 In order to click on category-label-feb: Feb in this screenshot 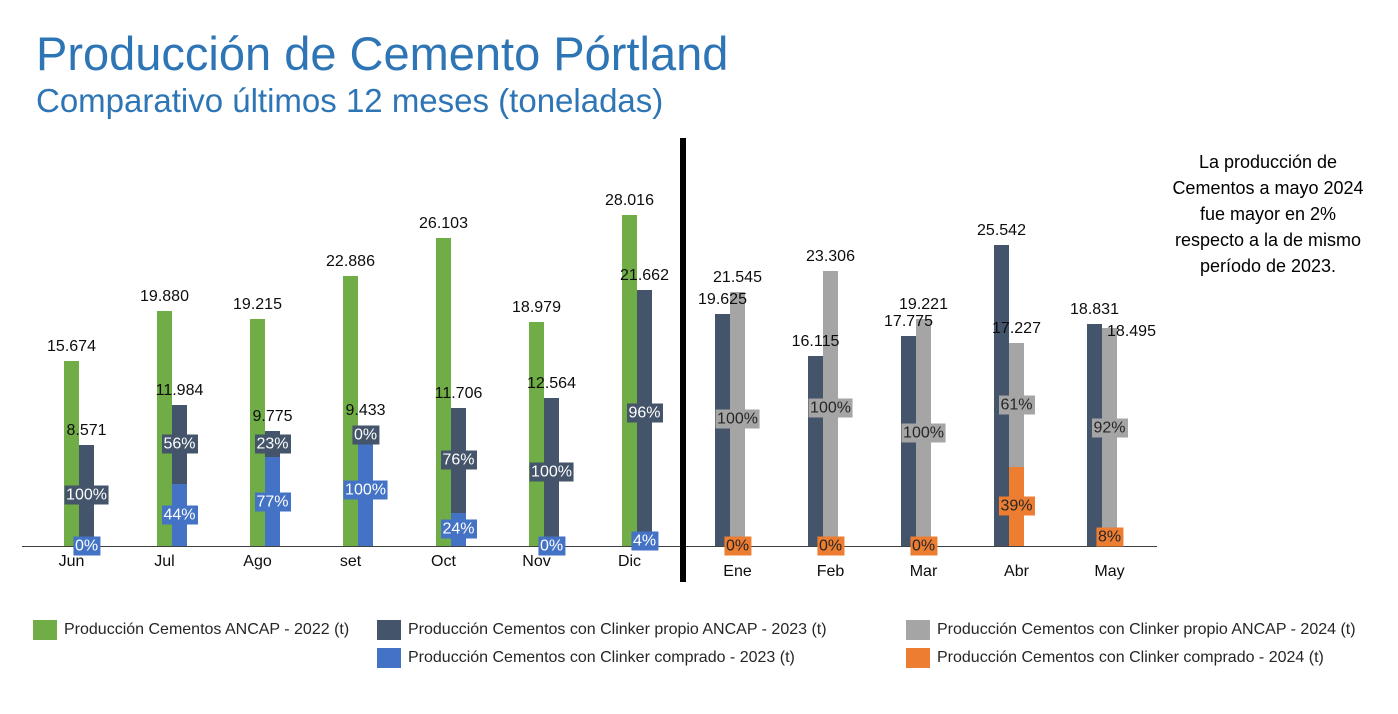, I will do `click(830, 571)`.